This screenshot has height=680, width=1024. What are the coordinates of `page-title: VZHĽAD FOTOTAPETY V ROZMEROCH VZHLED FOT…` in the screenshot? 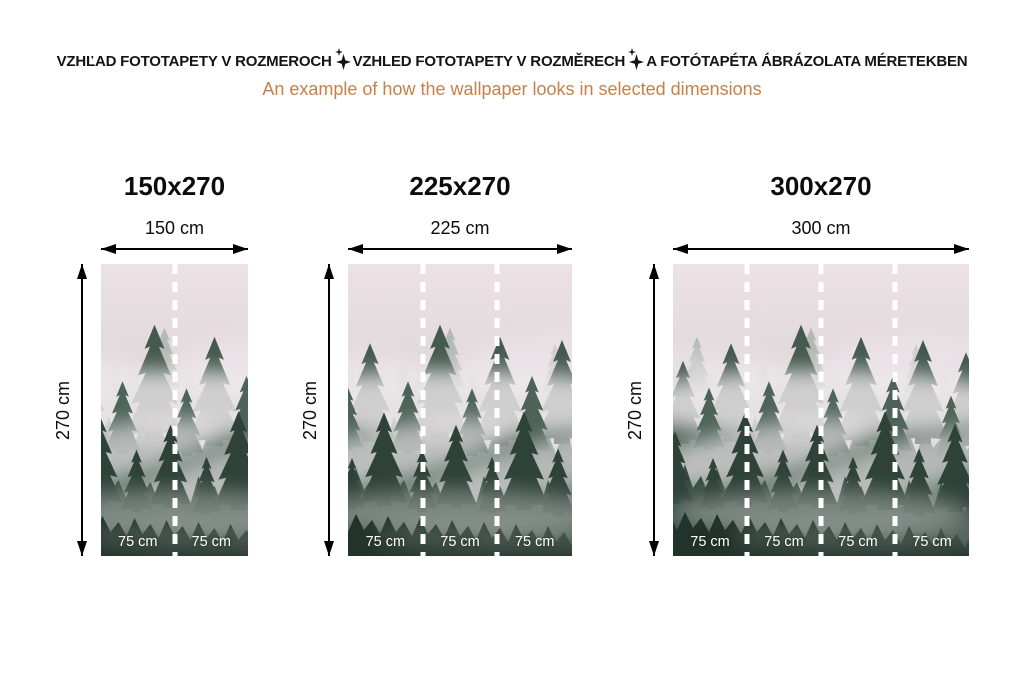 It's located at (512, 60).